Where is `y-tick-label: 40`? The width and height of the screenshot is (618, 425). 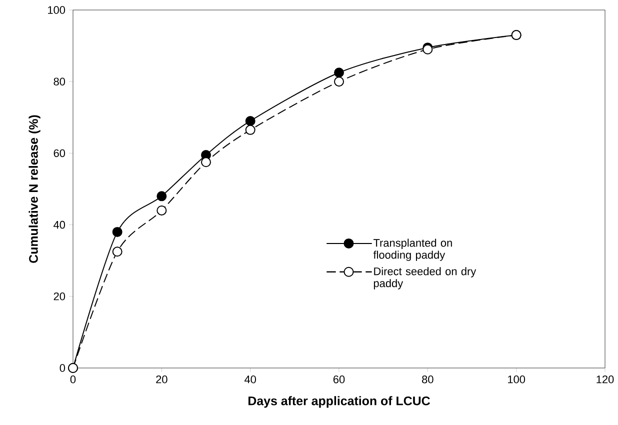 y-tick-label: 40 is located at coordinates (60, 224).